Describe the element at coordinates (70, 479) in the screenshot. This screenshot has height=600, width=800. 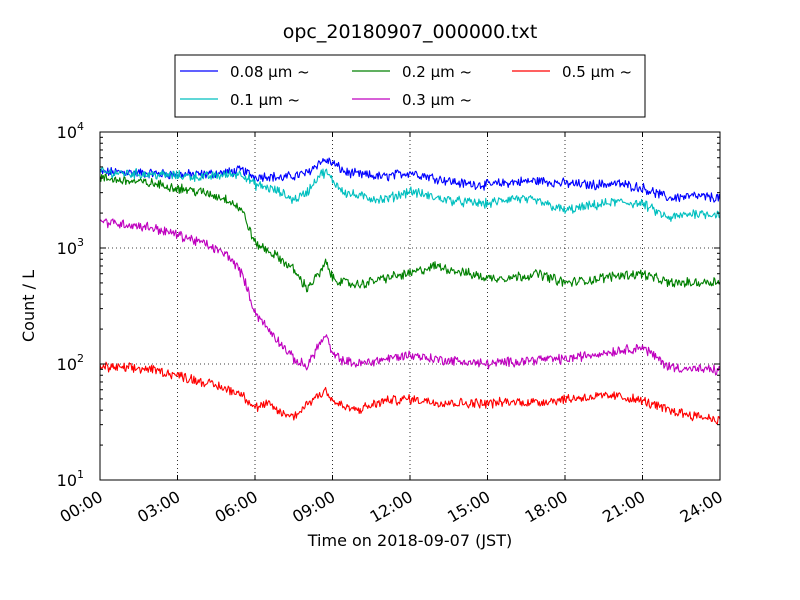
I see `y-tick-label: 10¹` at that location.